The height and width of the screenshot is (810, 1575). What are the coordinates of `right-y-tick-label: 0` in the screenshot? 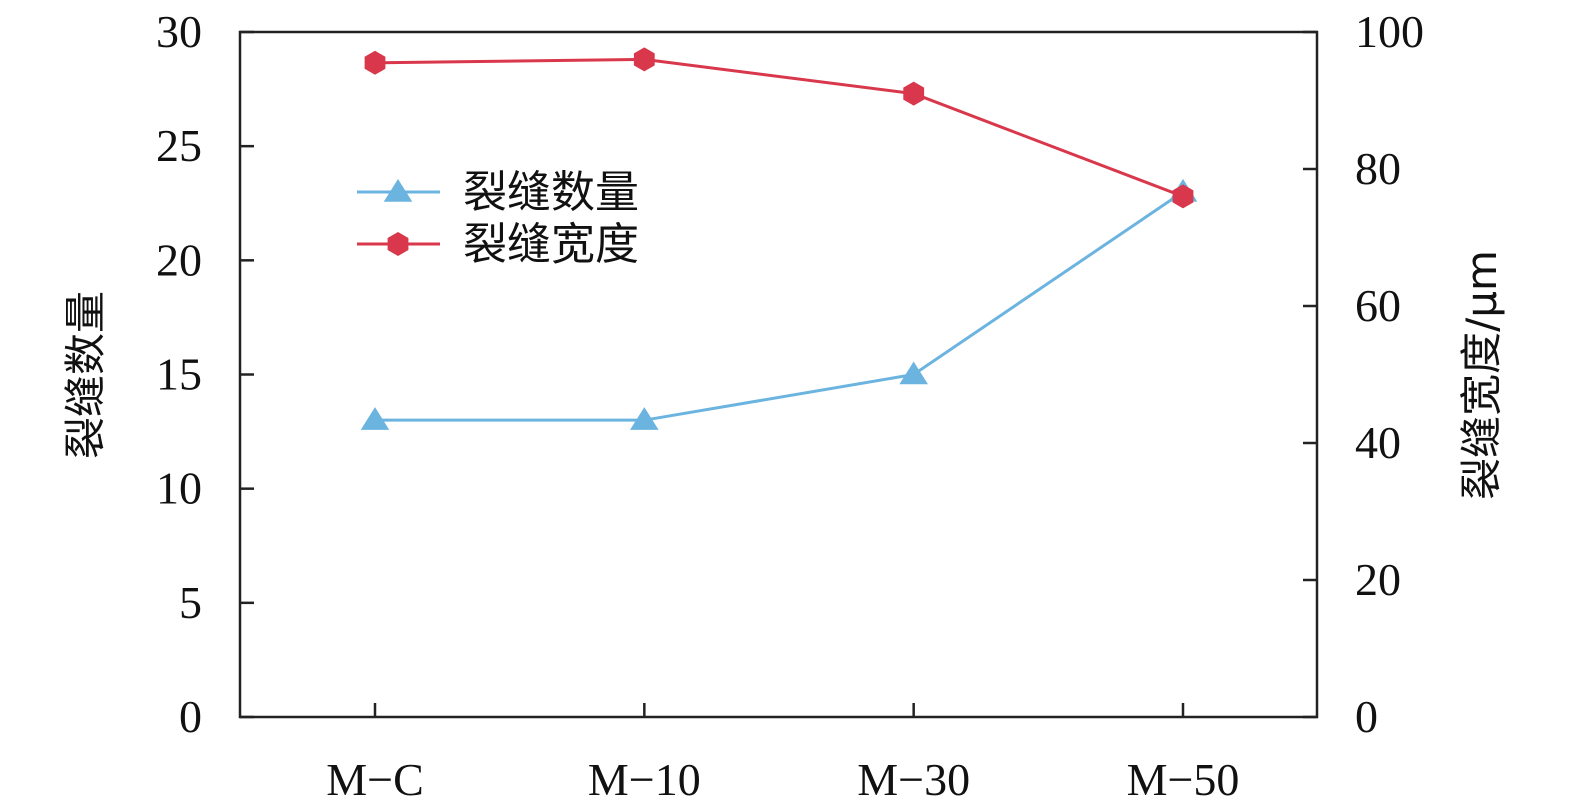 It's located at (1366, 716).